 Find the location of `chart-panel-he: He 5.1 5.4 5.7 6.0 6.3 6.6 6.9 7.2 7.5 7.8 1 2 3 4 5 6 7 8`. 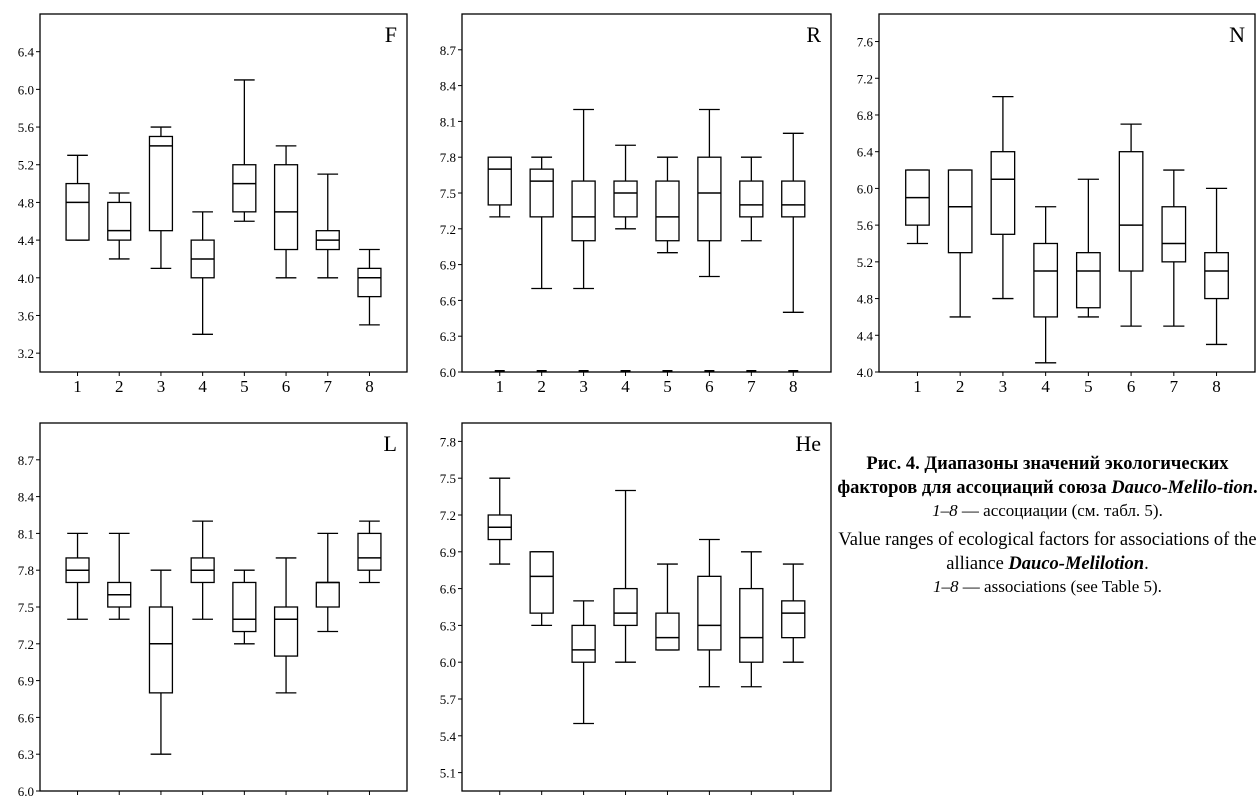

chart-panel-he: He 5.1 5.4 5.7 6.0 6.3 6.6 6.9 7.2 7.5 7.8 1 2 3 4 5 6 7 8 is located at coordinates (636, 610).